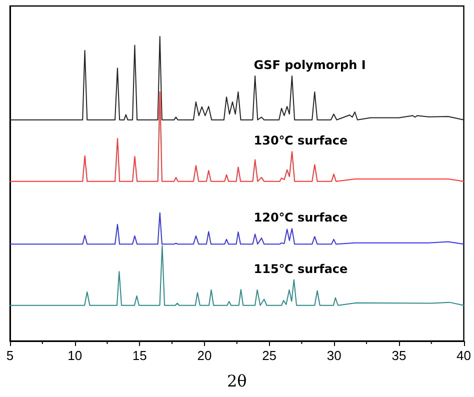 Image resolution: width=474 pixels, height=397 pixels. What do you see at coordinates (301, 269) in the screenshot?
I see `series-label: 115℃ surface` at bounding box center [301, 269].